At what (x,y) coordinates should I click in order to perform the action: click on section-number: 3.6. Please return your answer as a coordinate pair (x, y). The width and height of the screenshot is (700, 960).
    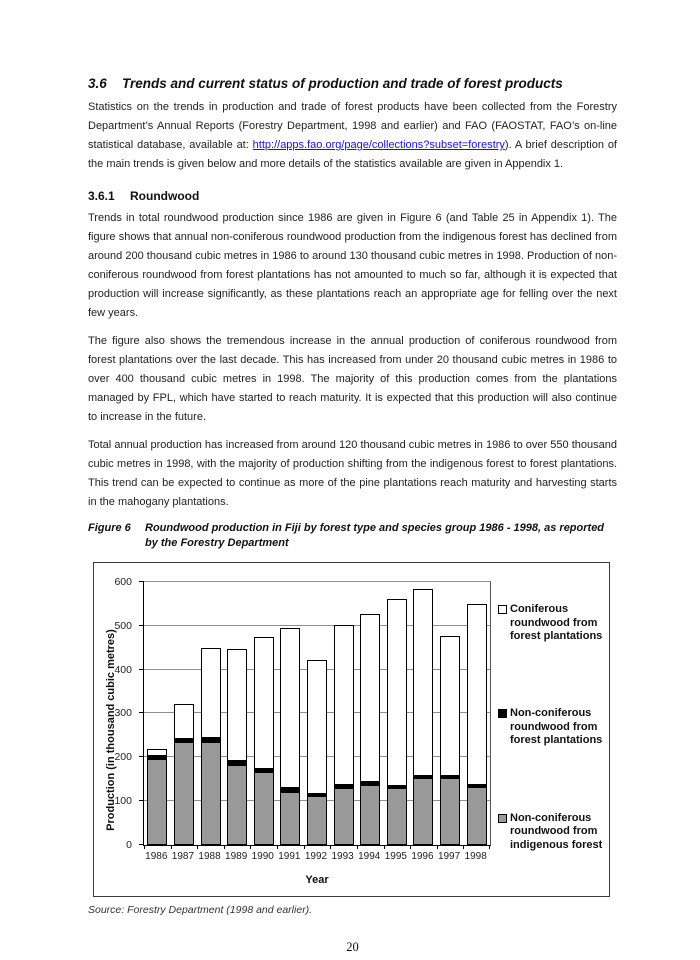
    Looking at the image, I should click on (97, 83).